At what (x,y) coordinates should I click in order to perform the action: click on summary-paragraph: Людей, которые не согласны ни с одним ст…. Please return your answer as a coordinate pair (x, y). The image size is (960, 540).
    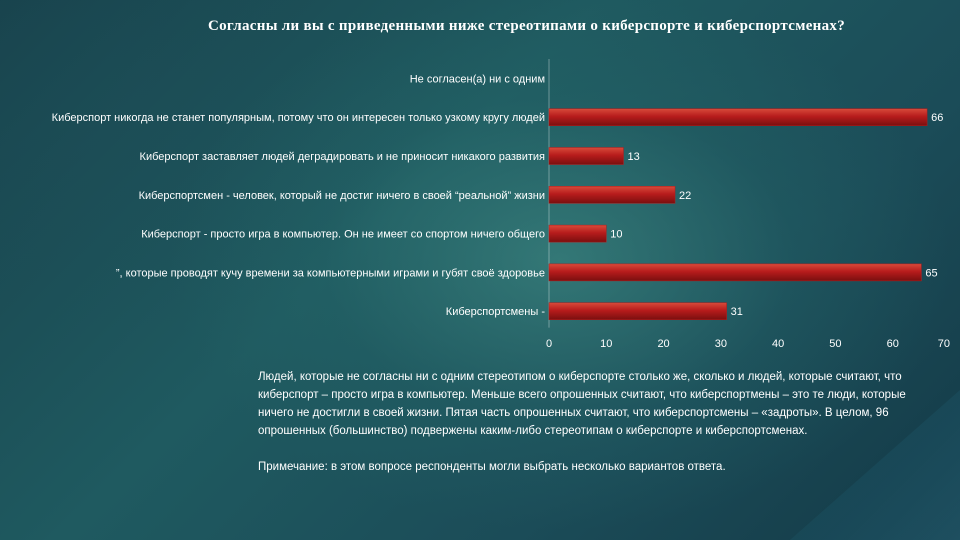
    Looking at the image, I should click on (582, 404).